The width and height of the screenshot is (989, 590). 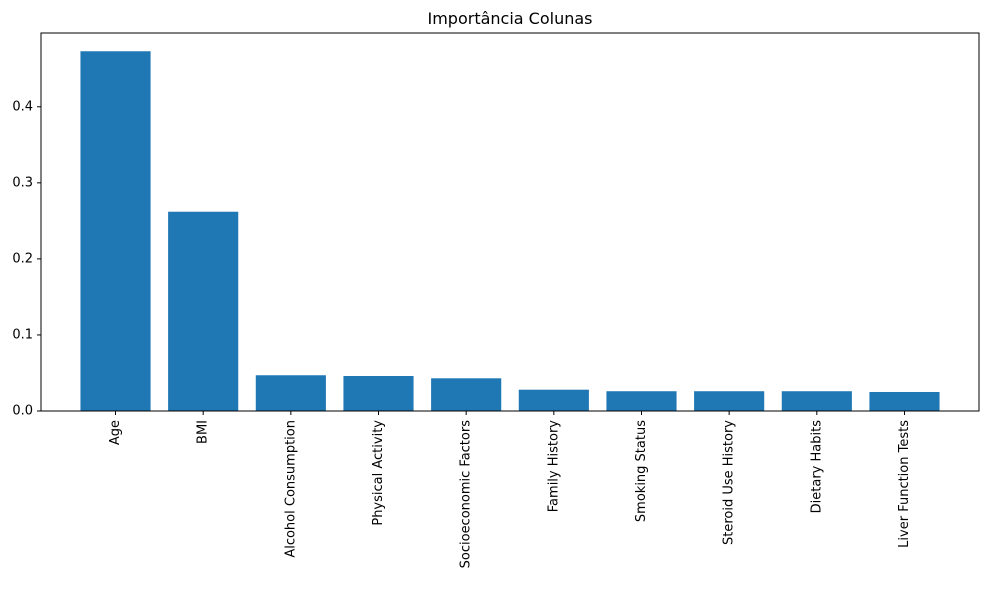 I want to click on chart-title: Importância Colunas, so click(x=509, y=18).